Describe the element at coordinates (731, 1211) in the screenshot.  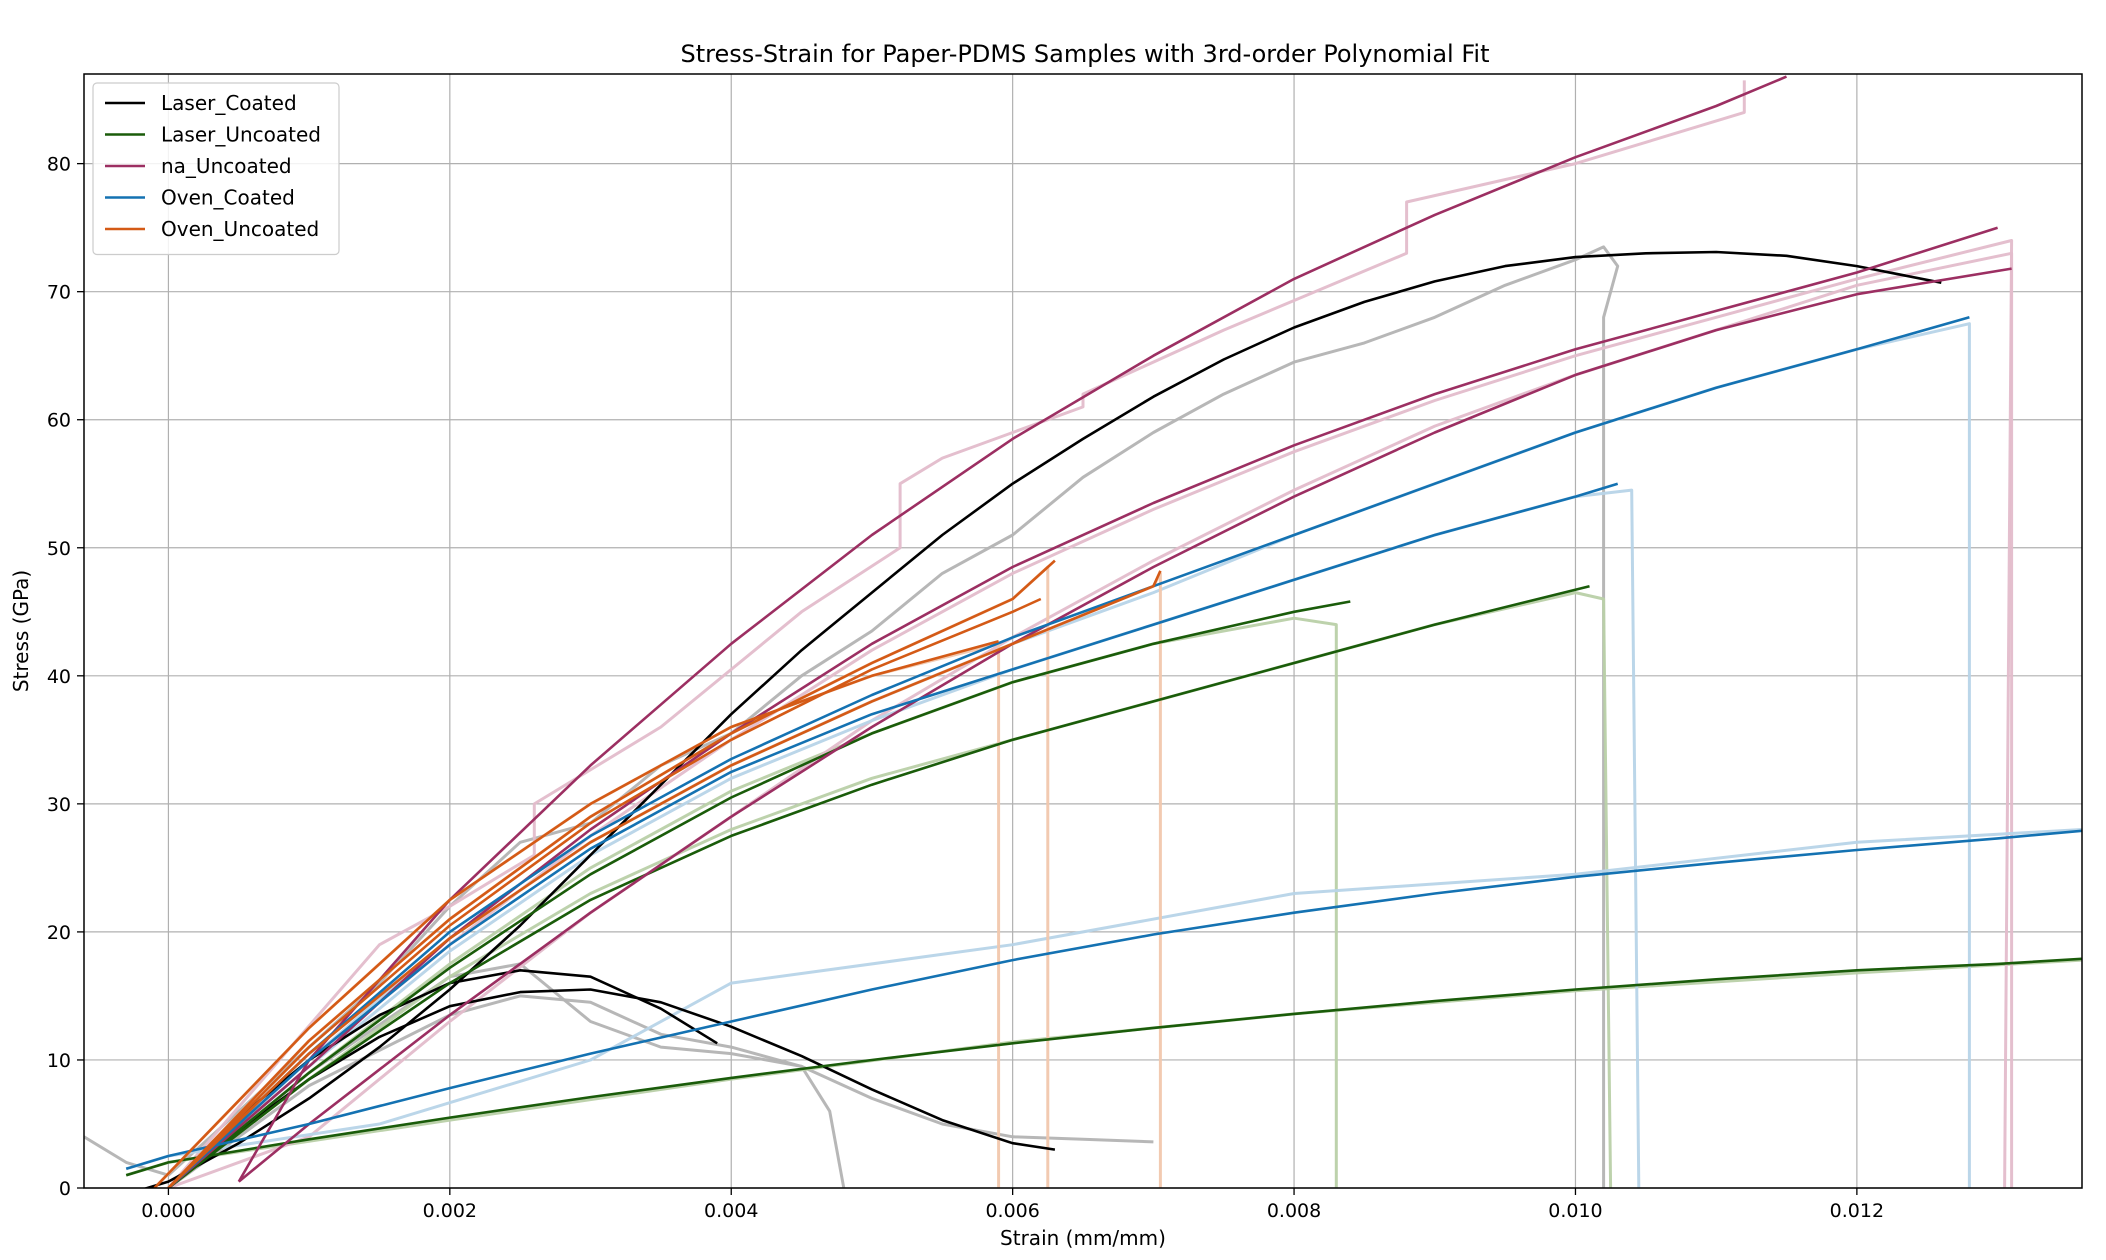
I see `x-tick-label: 0.004` at that location.